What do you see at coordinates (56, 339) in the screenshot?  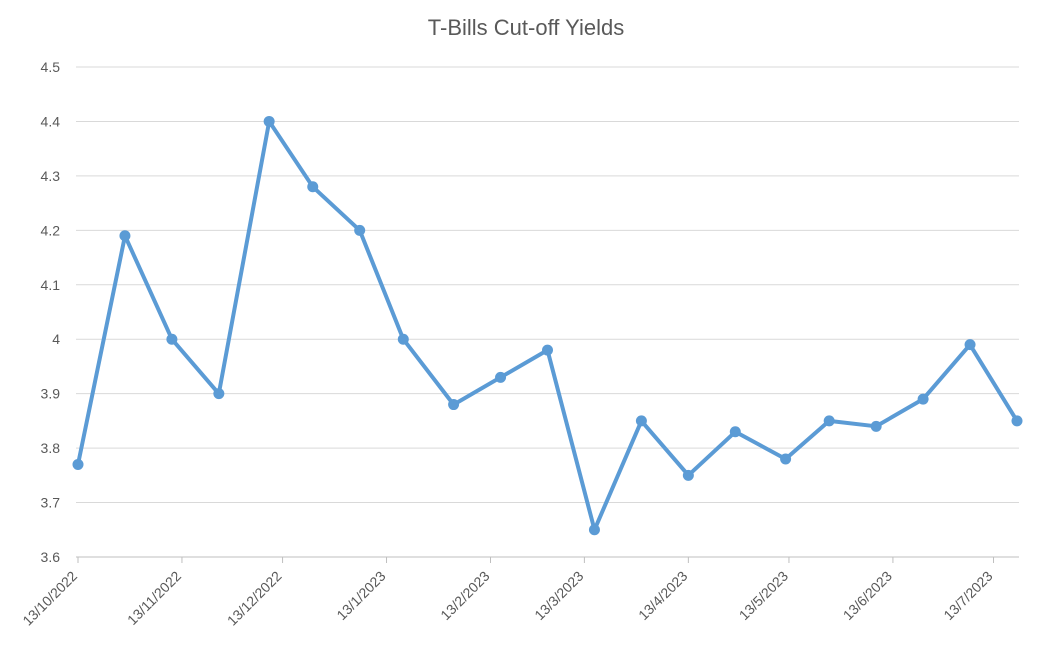 I see `y-tick-label: 4` at bounding box center [56, 339].